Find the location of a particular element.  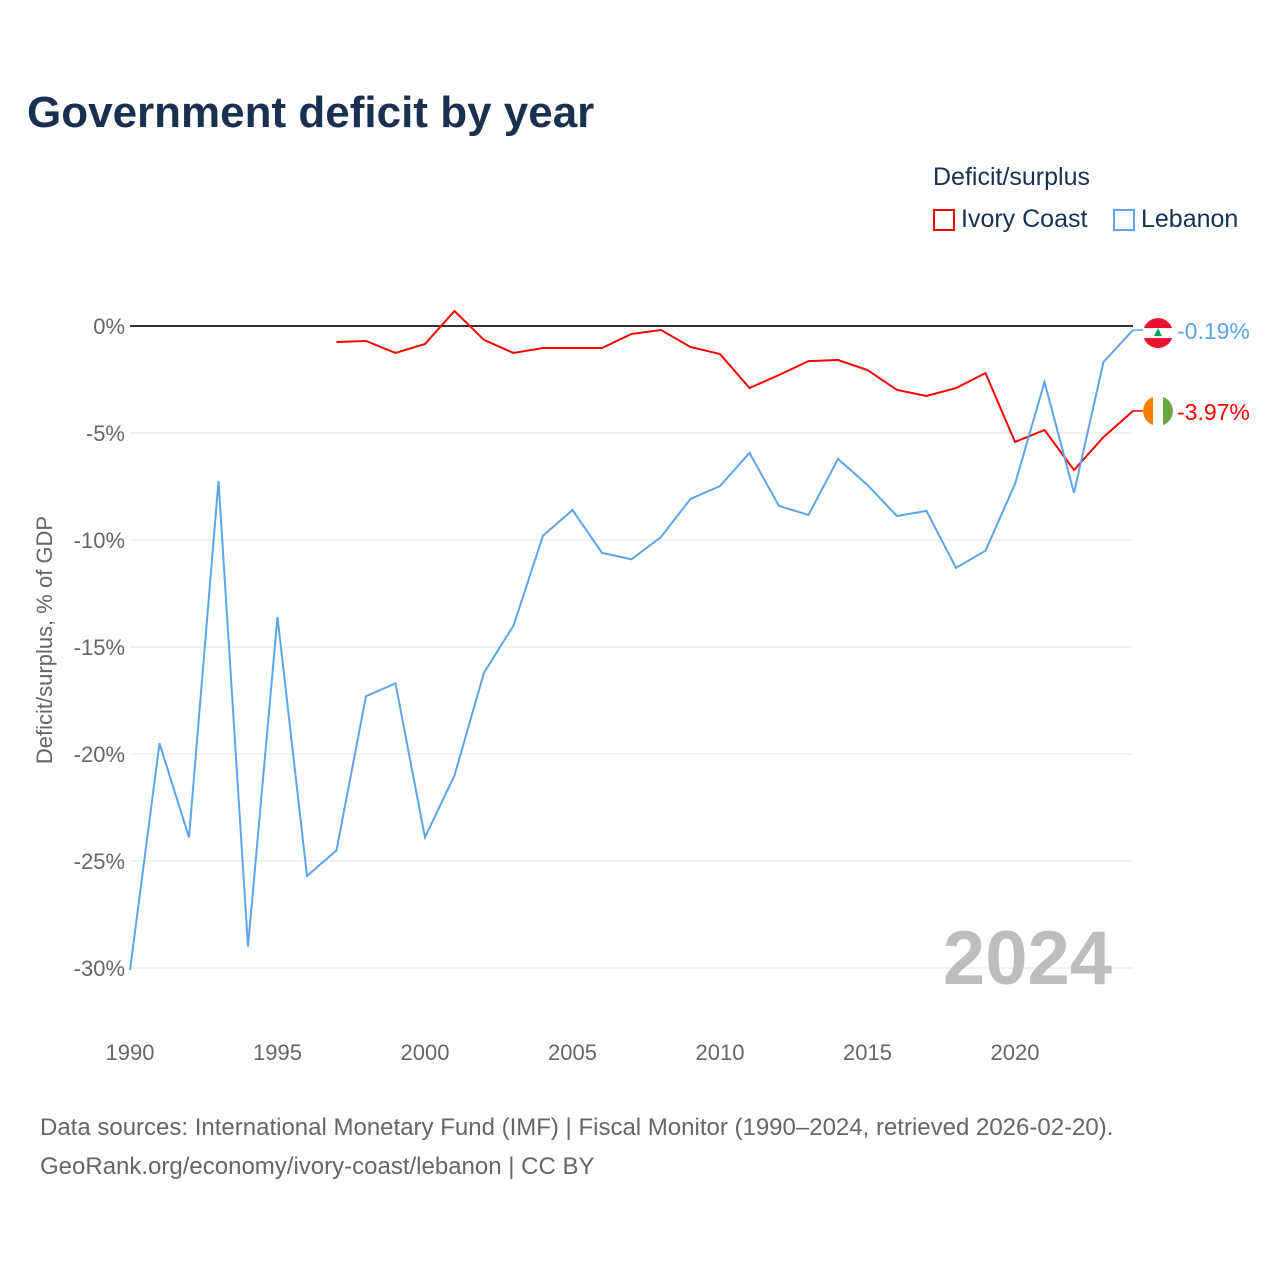

legend-title: Deficit/surplus is located at coordinates (1011, 177).